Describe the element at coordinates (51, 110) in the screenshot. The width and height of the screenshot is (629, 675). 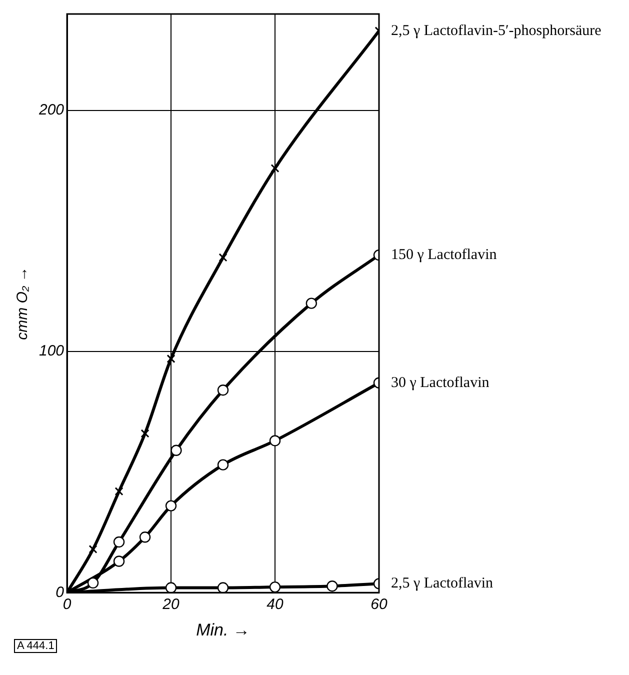
I see `y-tick-label: 200` at that location.